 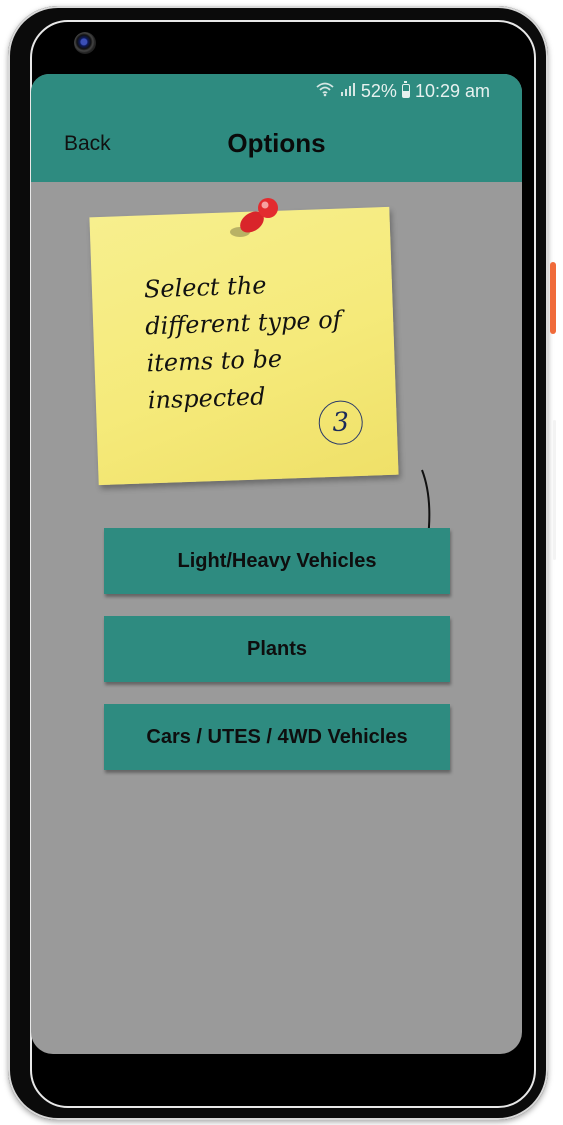 I want to click on battery-icon, so click(x=405, y=89).